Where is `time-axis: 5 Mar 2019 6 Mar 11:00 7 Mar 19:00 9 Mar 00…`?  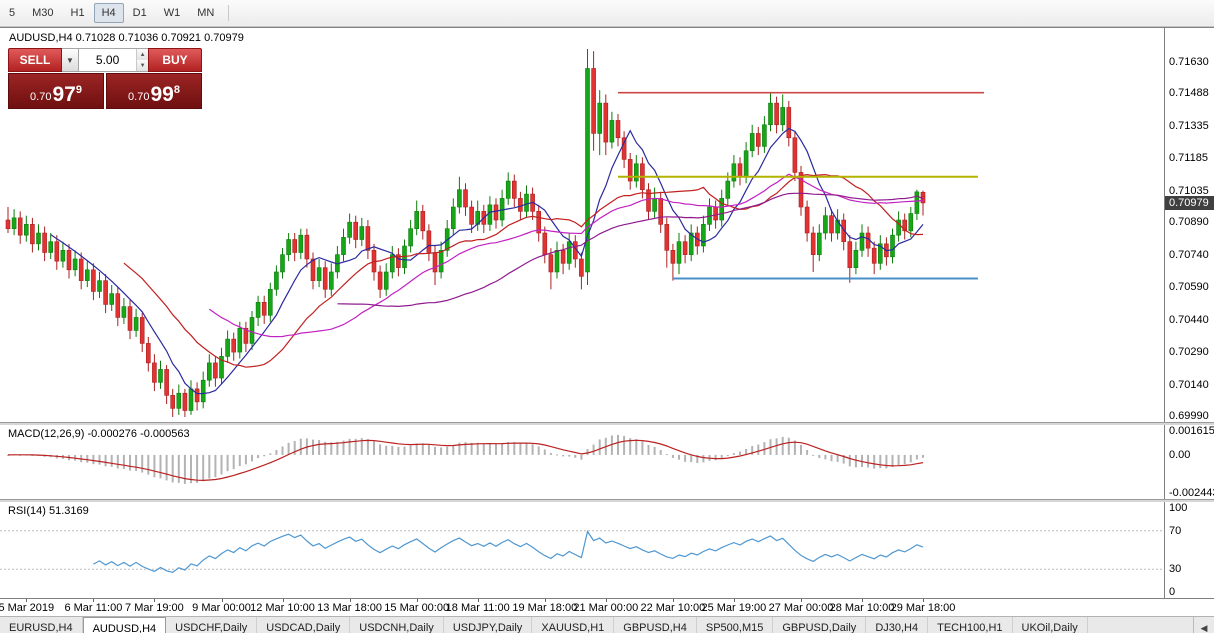
time-axis: 5 Mar 2019 6 Mar 11:00 7 Mar 19:00 9 Mar 00… is located at coordinates (607, 607).